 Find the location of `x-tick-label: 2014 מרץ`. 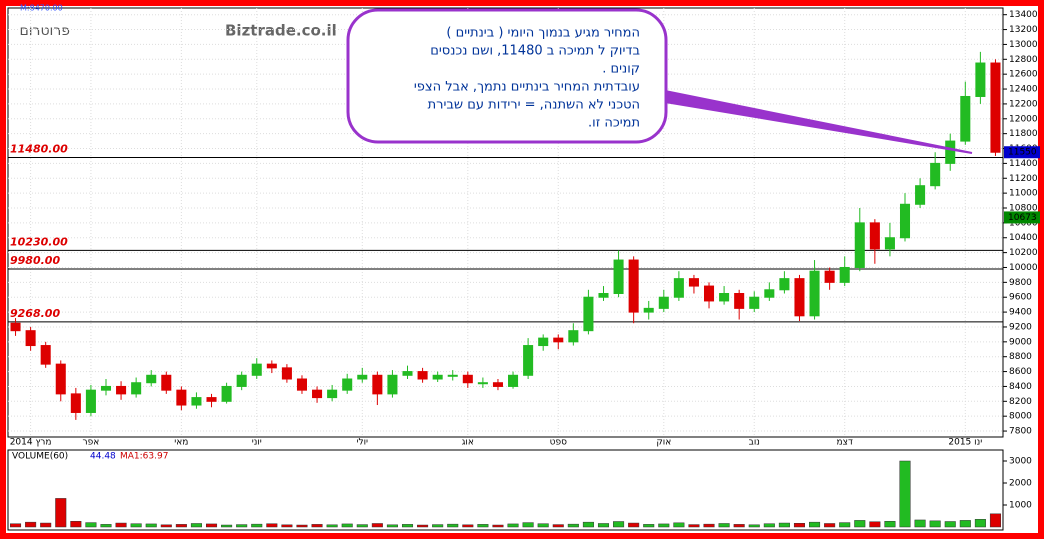

x-tick-label: 2014 מרץ is located at coordinates (31, 443).